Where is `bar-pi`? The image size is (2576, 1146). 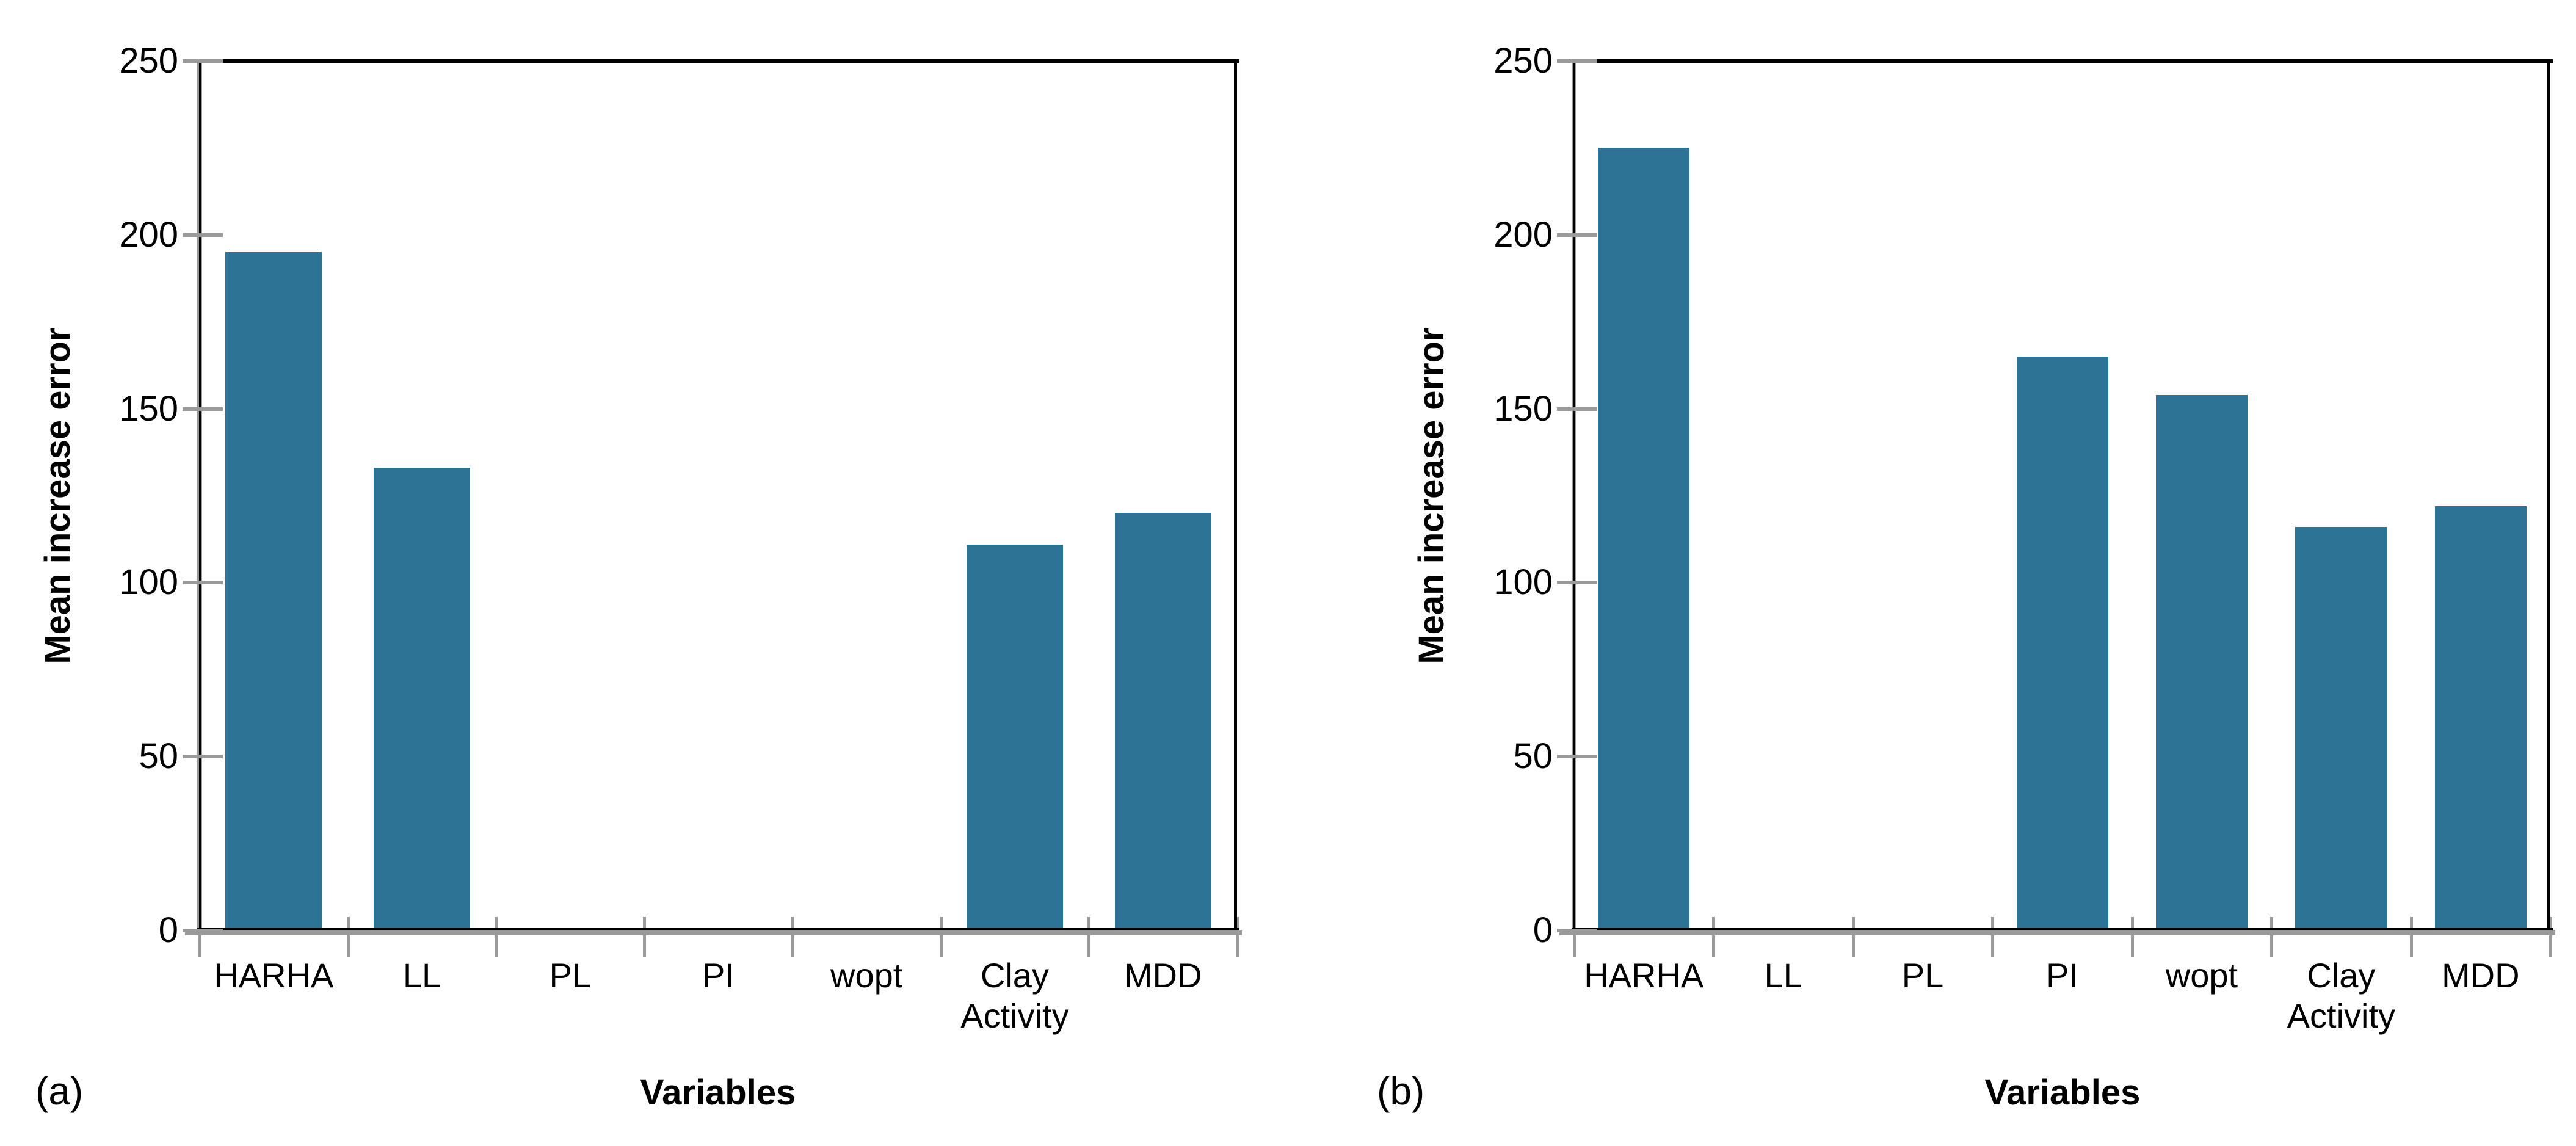 bar-pi is located at coordinates (2062, 646).